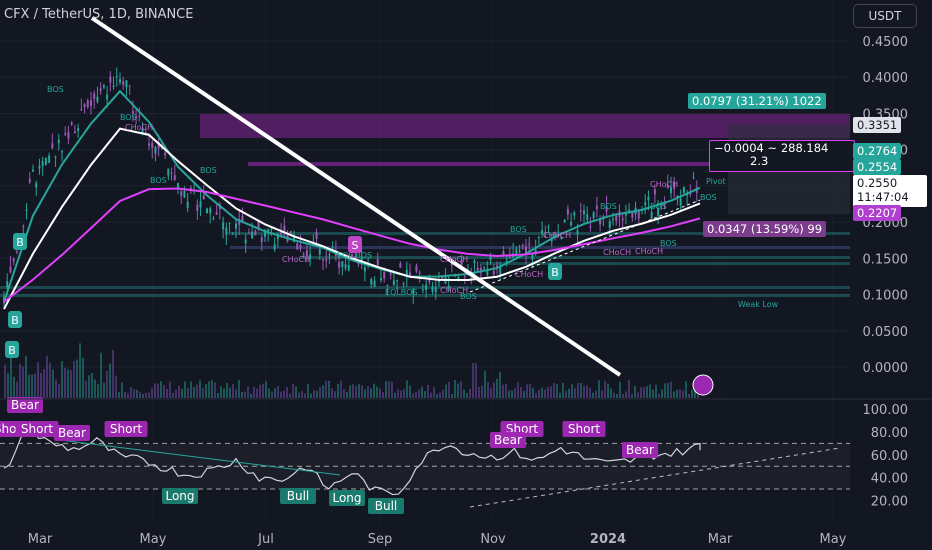 The image size is (932, 550). I want to click on last-price: 0.2550, so click(877, 183).